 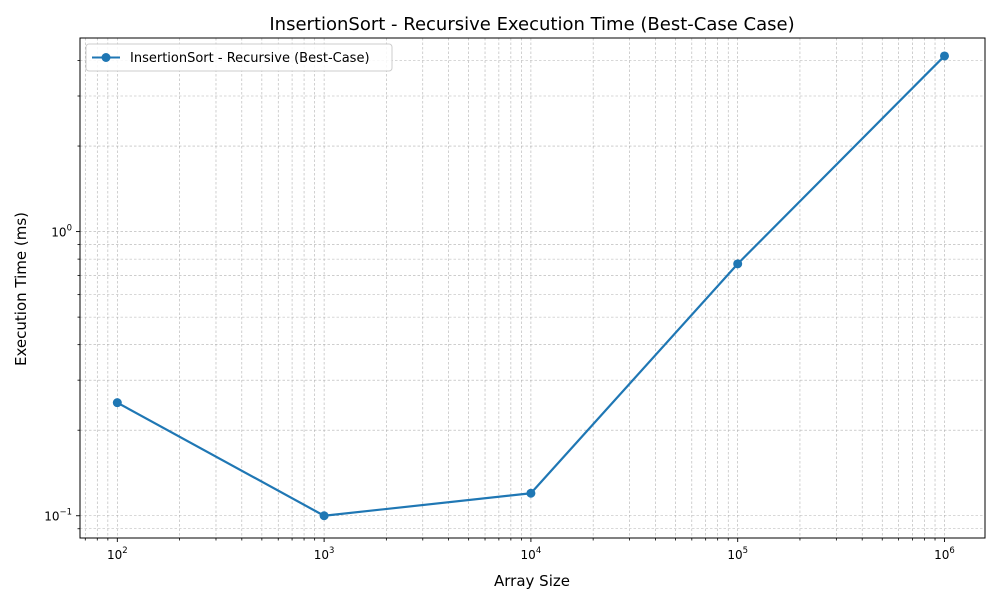 I want to click on x-tick-label: 10⁵, so click(x=737, y=554).